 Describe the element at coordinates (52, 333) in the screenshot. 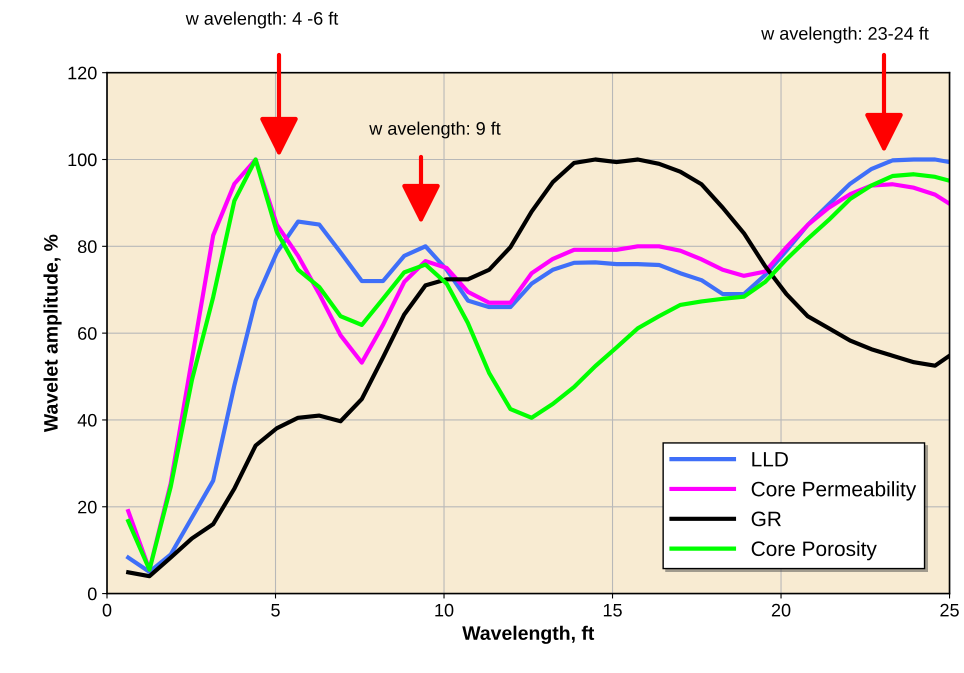

I see `y-axis-title: Wavelet amplitude, %` at that location.